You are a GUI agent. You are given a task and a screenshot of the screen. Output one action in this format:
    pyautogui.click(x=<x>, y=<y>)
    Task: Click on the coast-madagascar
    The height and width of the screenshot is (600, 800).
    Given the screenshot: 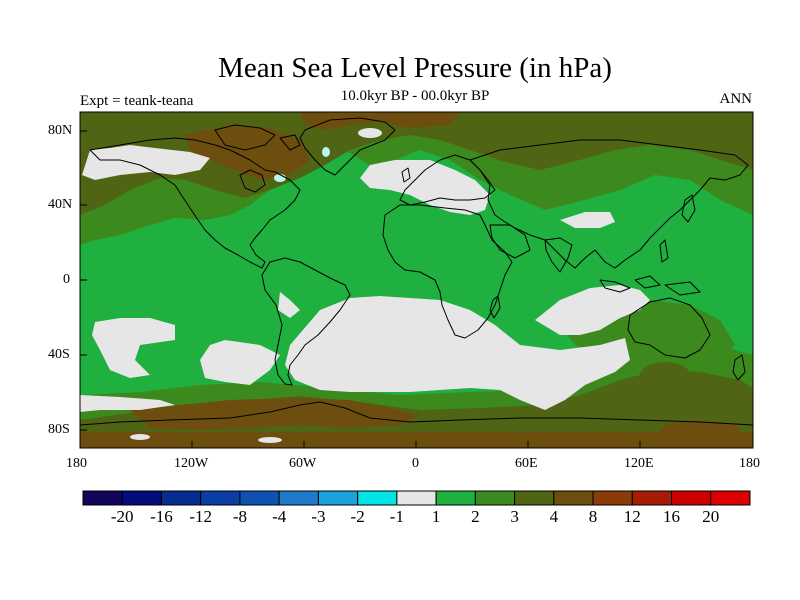 What is the action you would take?
    pyautogui.click(x=495, y=307)
    